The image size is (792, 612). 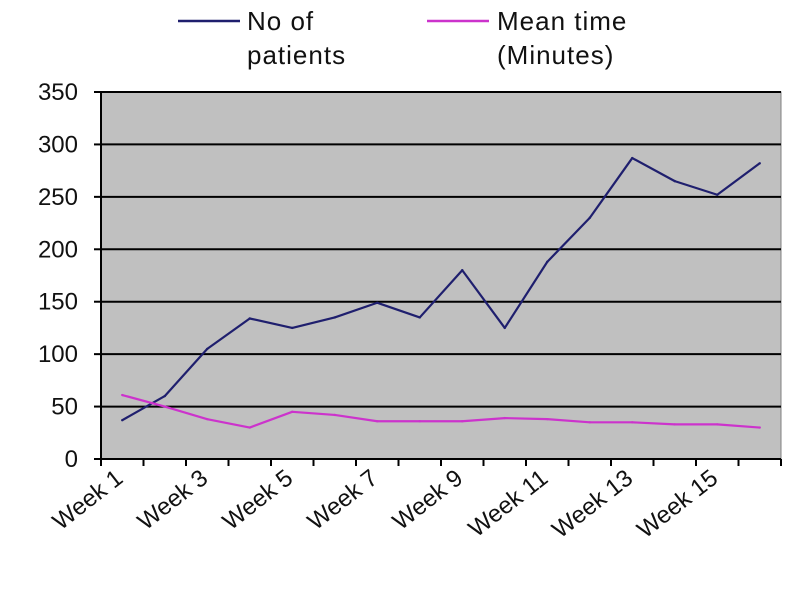 What do you see at coordinates (280, 21) in the screenshot?
I see `legend-label-0-line-1: No of` at bounding box center [280, 21].